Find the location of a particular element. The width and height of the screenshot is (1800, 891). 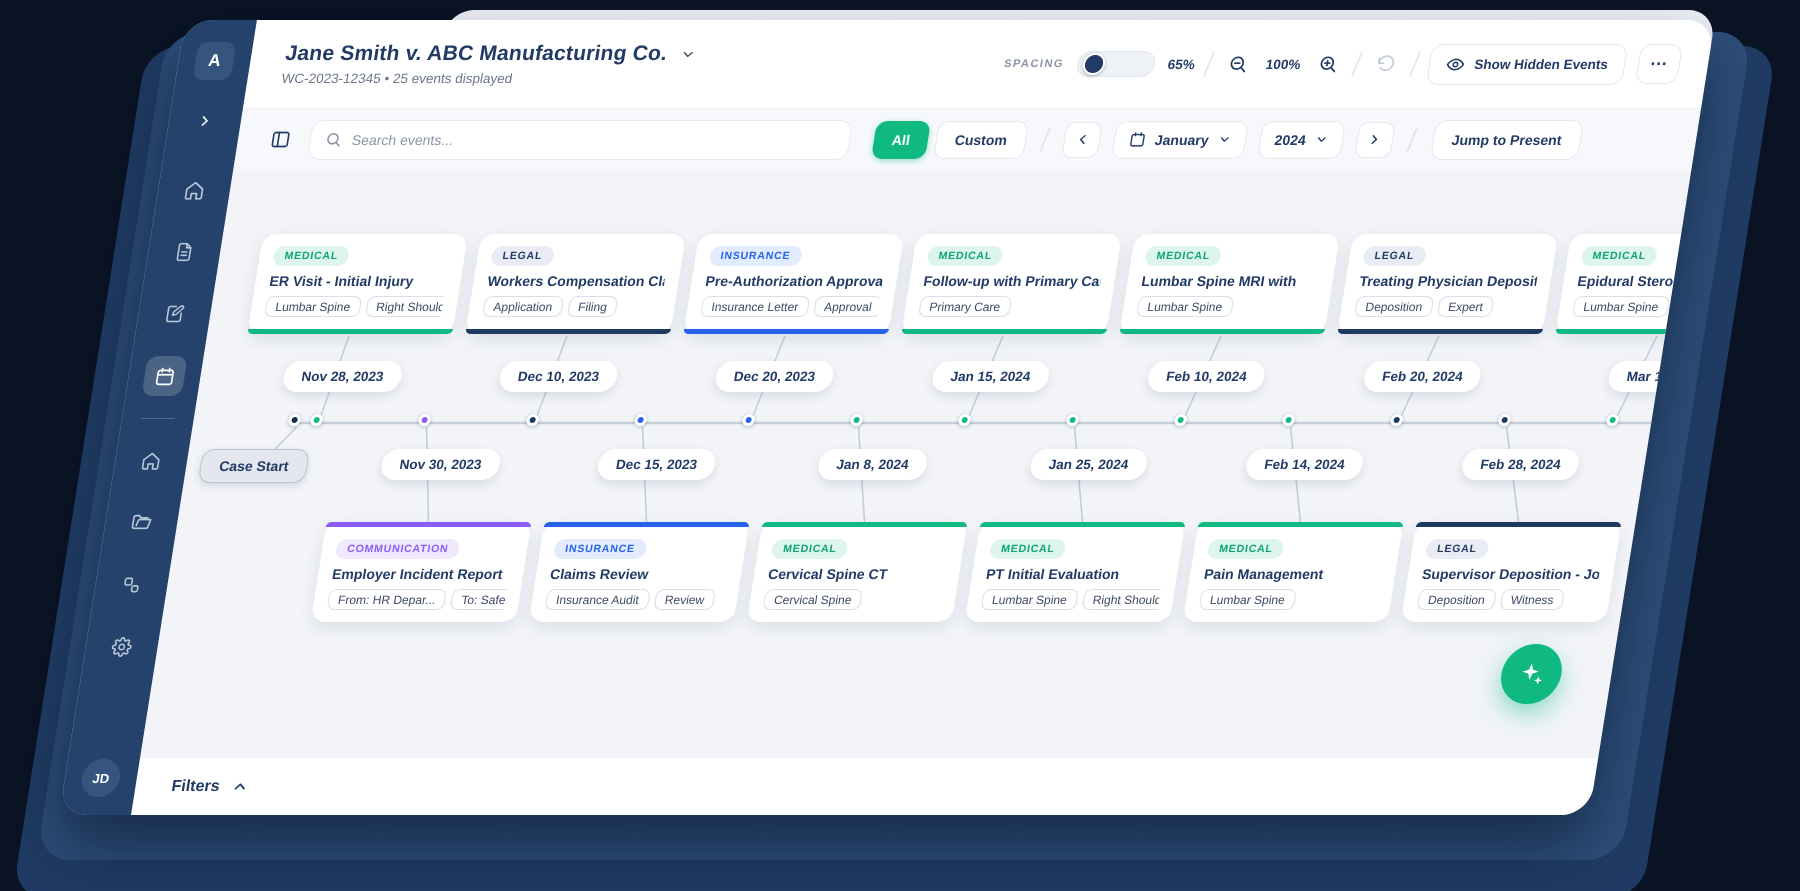

event-tag: Review is located at coordinates (684, 599).